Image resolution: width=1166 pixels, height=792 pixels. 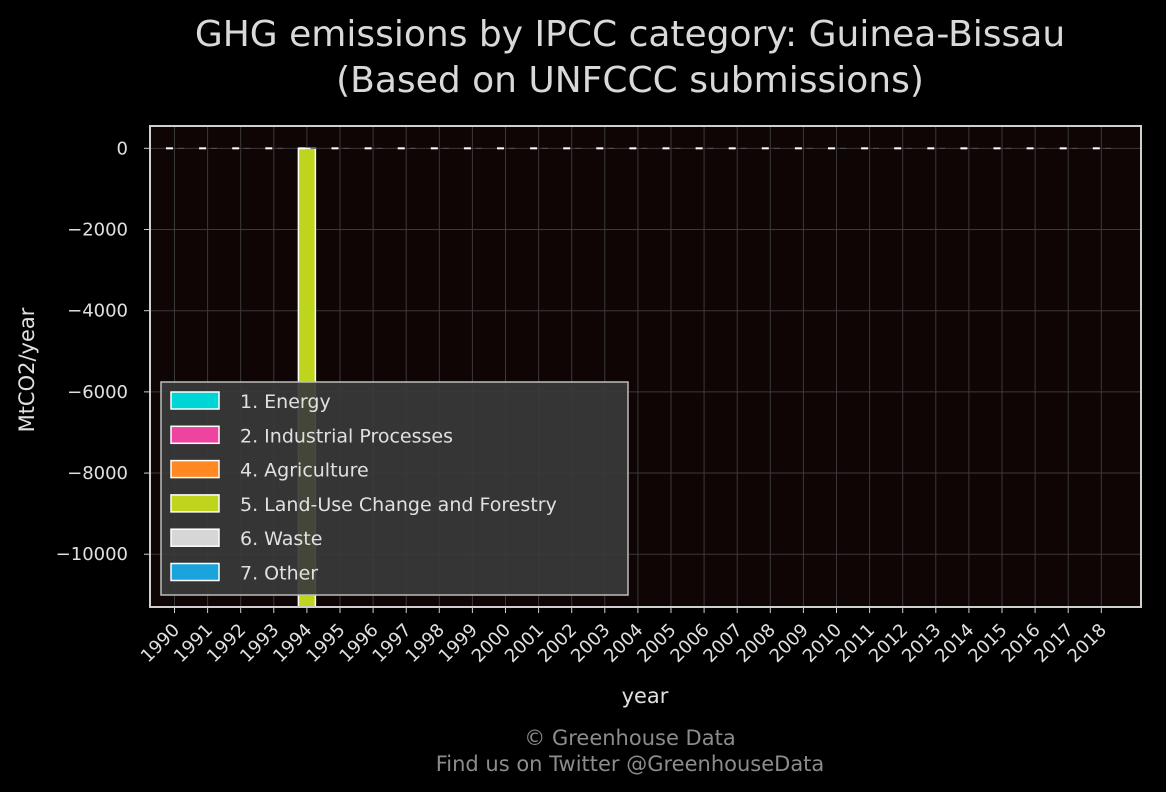 I want to click on legend-label: 6. Waste, so click(x=281, y=539).